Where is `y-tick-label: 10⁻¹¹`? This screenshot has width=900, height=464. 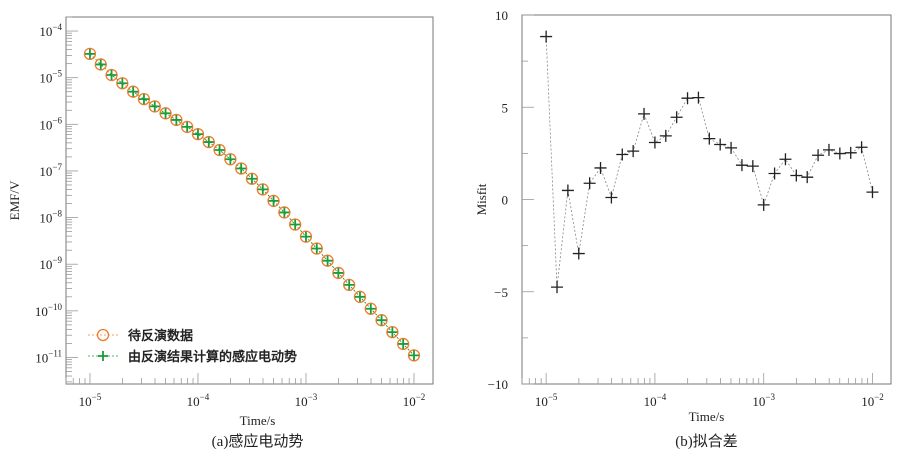 y-tick-label: 10⁻¹¹ is located at coordinates (48, 356).